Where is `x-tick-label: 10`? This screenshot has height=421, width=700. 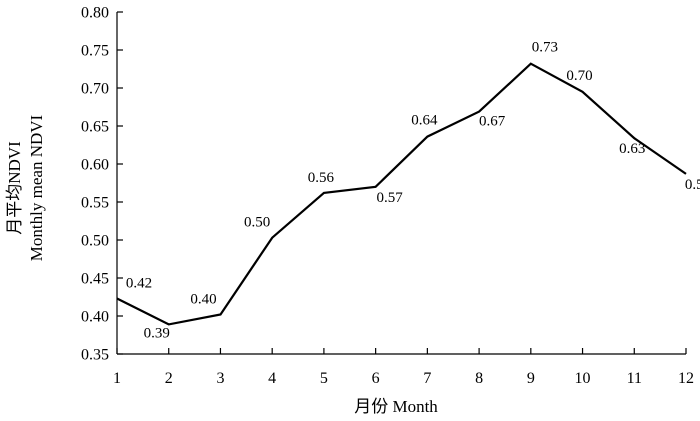
x-tick-label: 10 is located at coordinates (583, 378).